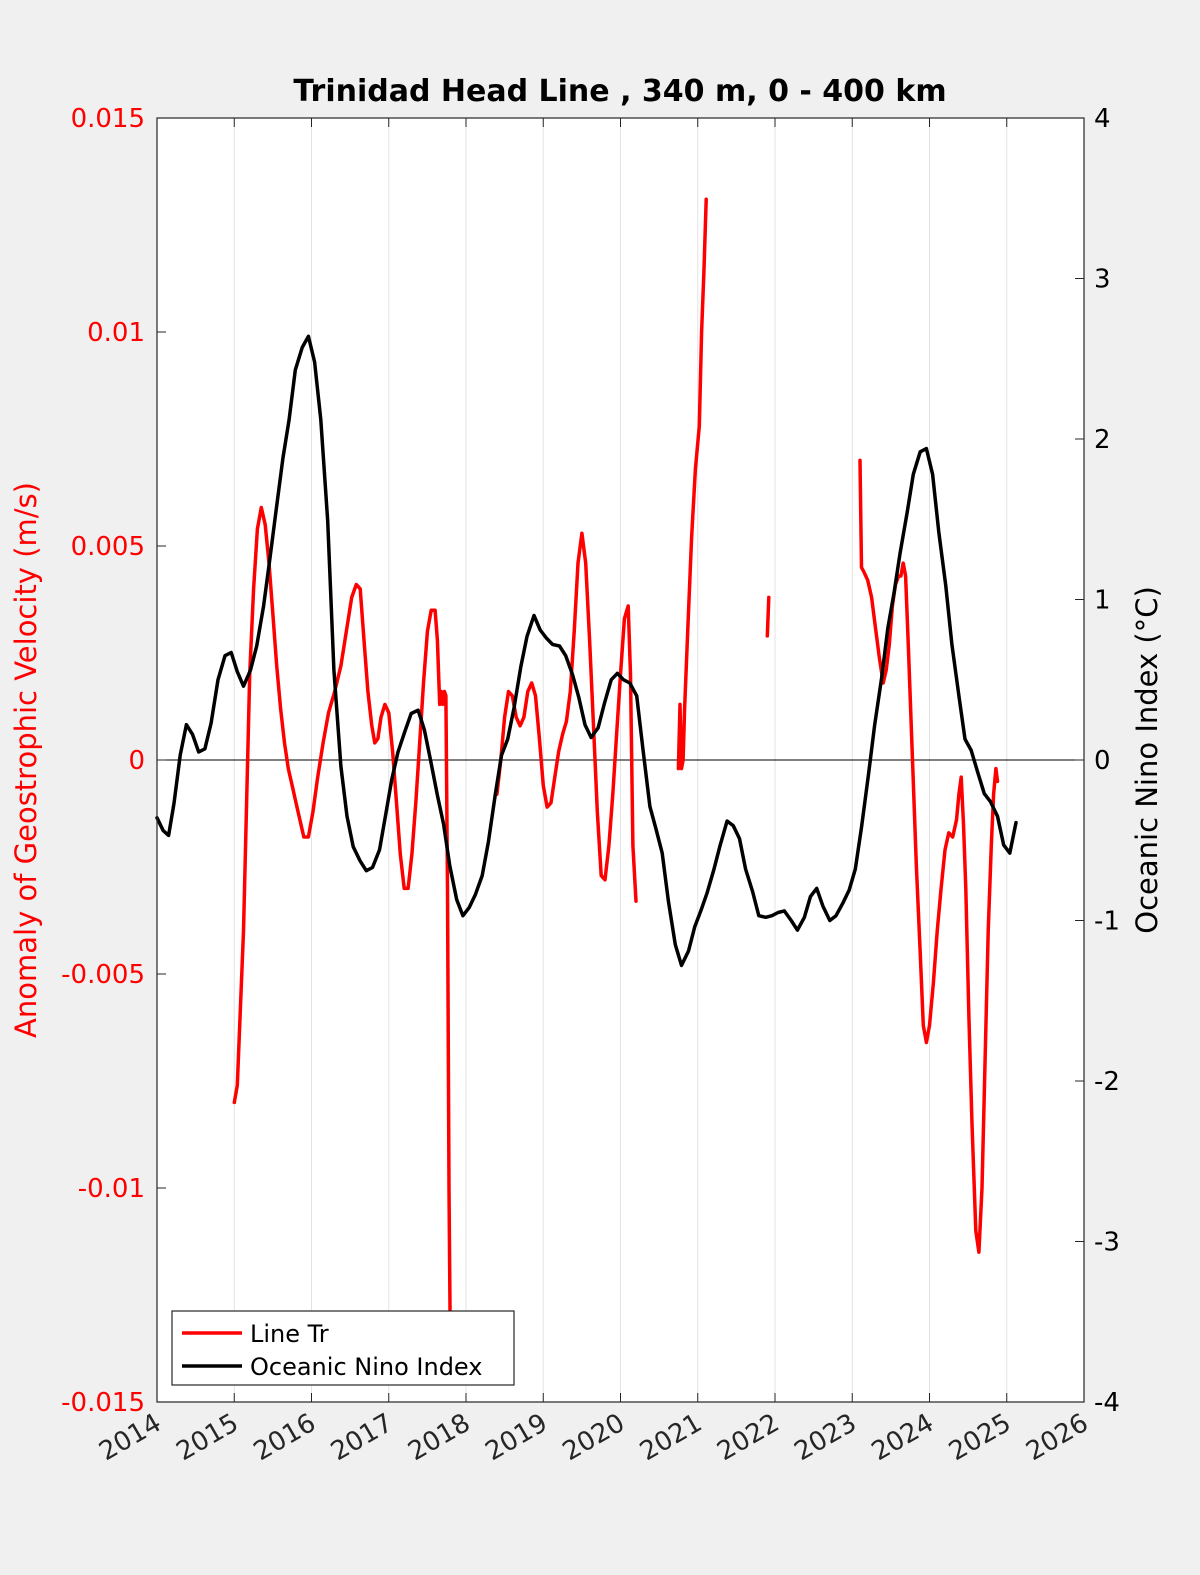  What do you see at coordinates (108, 119) in the screenshot?
I see `y-left-tick-label: 0.015` at bounding box center [108, 119].